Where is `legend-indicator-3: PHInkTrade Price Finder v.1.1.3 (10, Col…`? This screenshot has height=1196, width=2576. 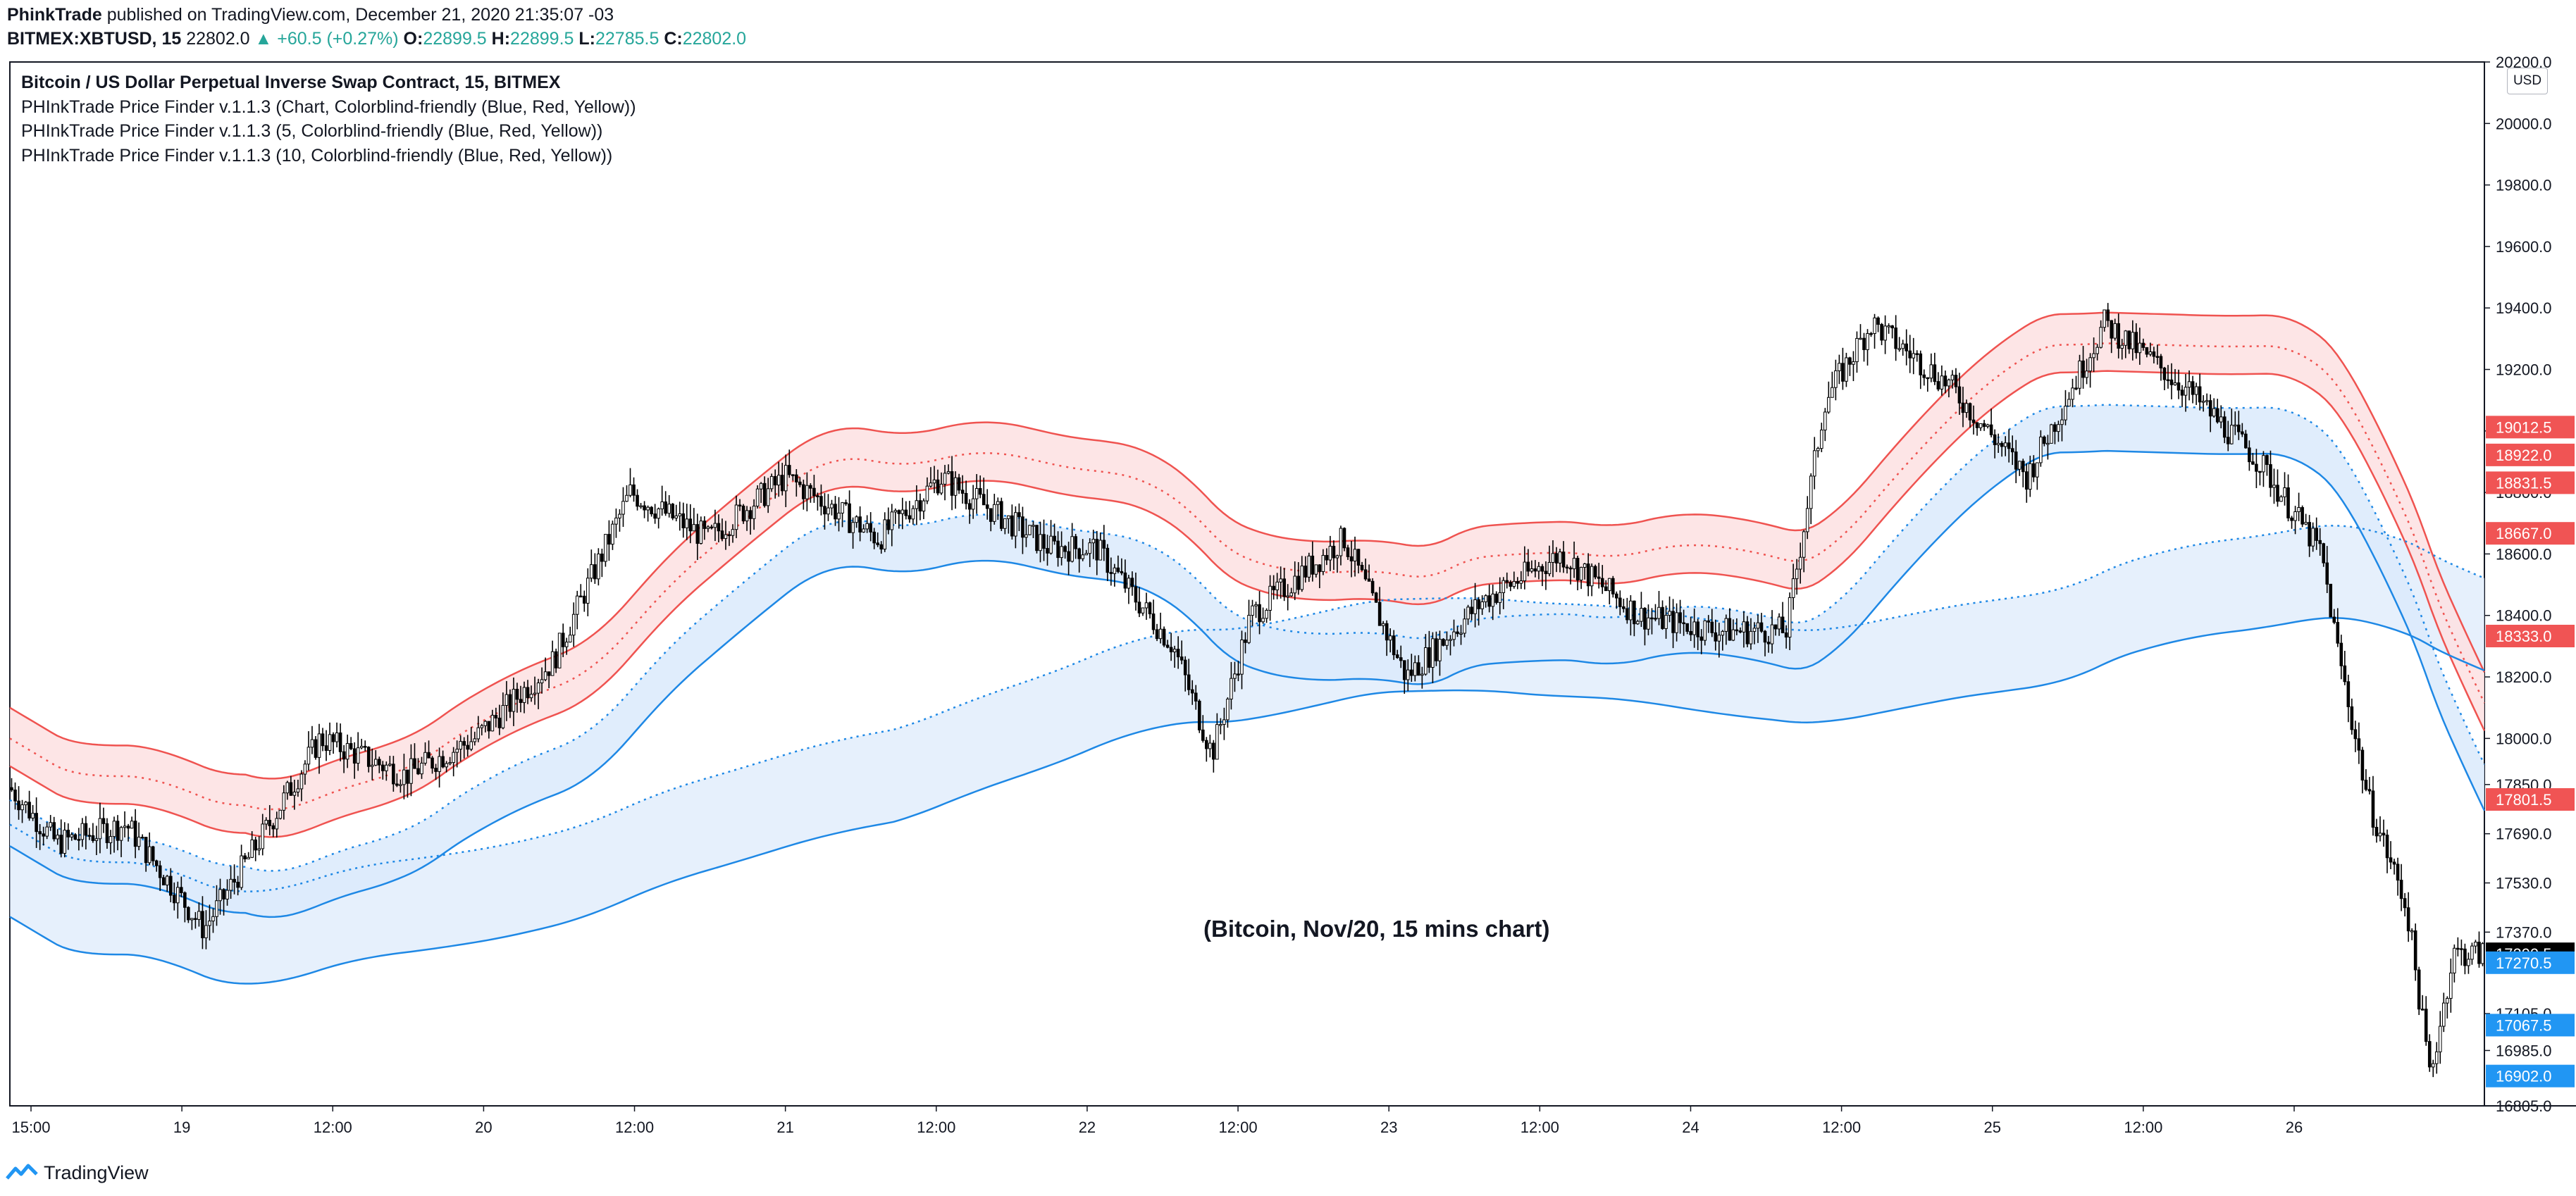
legend-indicator-3: PHInkTrade Price Finder v.1.1.3 (10, Col… is located at coordinates (317, 155).